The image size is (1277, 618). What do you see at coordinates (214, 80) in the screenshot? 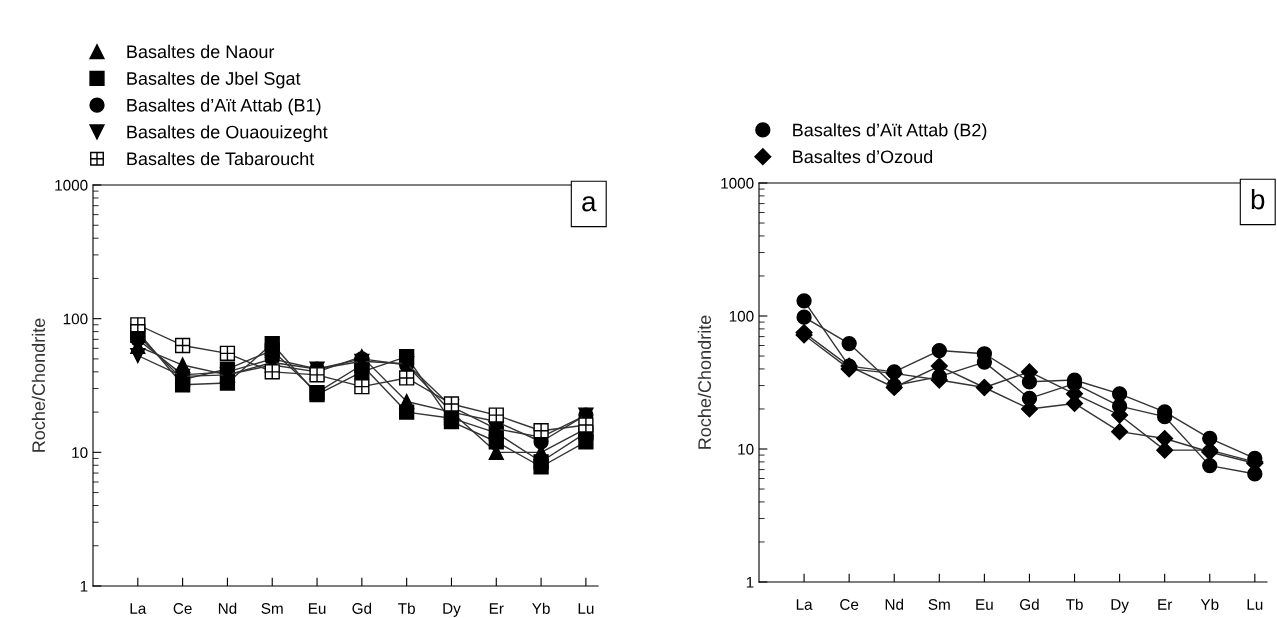
I see `legend-label: Basaltes de Jbel Sgat` at bounding box center [214, 80].